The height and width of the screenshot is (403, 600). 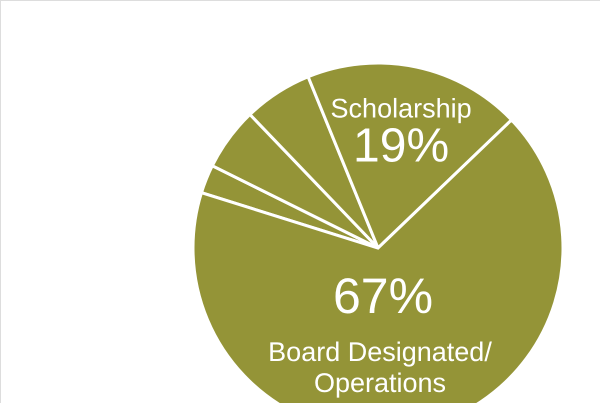 What do you see at coordinates (380, 367) in the screenshot?
I see `slice-label: Board Designated/ Operations` at bounding box center [380, 367].